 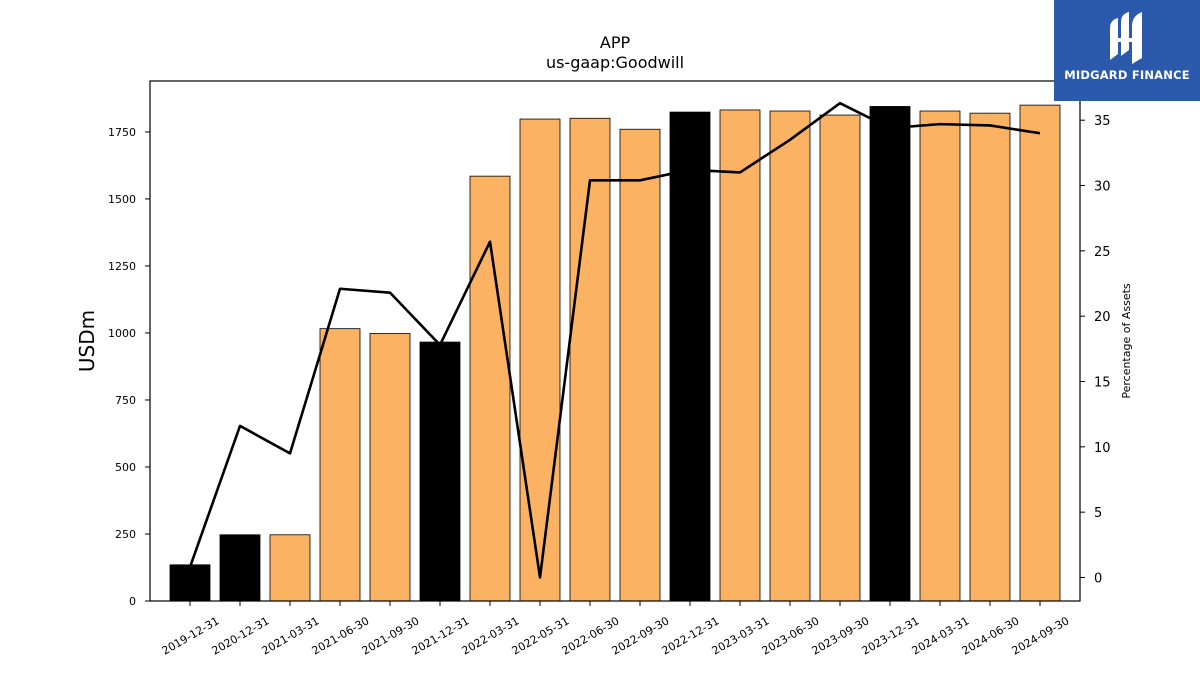 I want to click on y-tick-label-right: 25, so click(x=1102, y=252).